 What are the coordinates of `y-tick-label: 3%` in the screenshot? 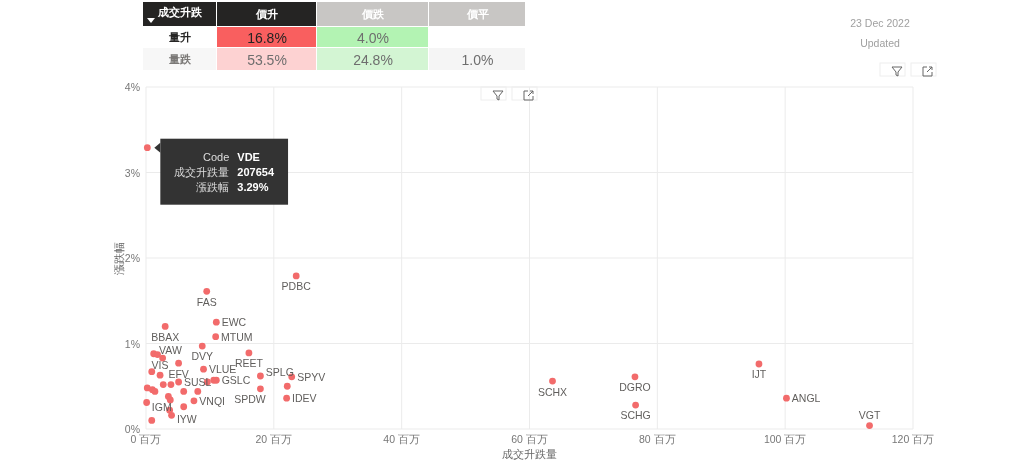 It's located at (132, 172).